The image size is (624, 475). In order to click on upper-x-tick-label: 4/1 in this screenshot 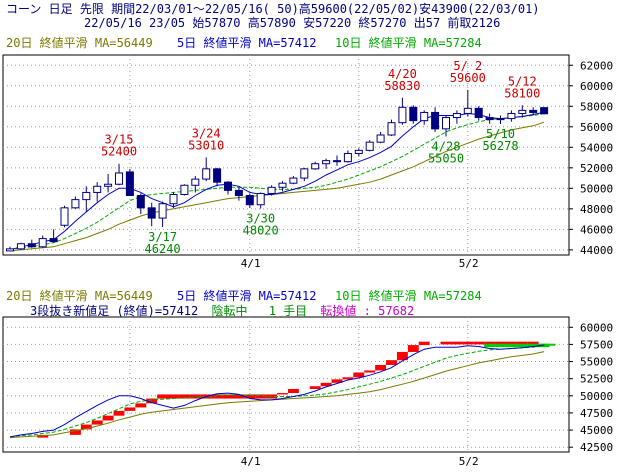, I will do `click(251, 263)`.